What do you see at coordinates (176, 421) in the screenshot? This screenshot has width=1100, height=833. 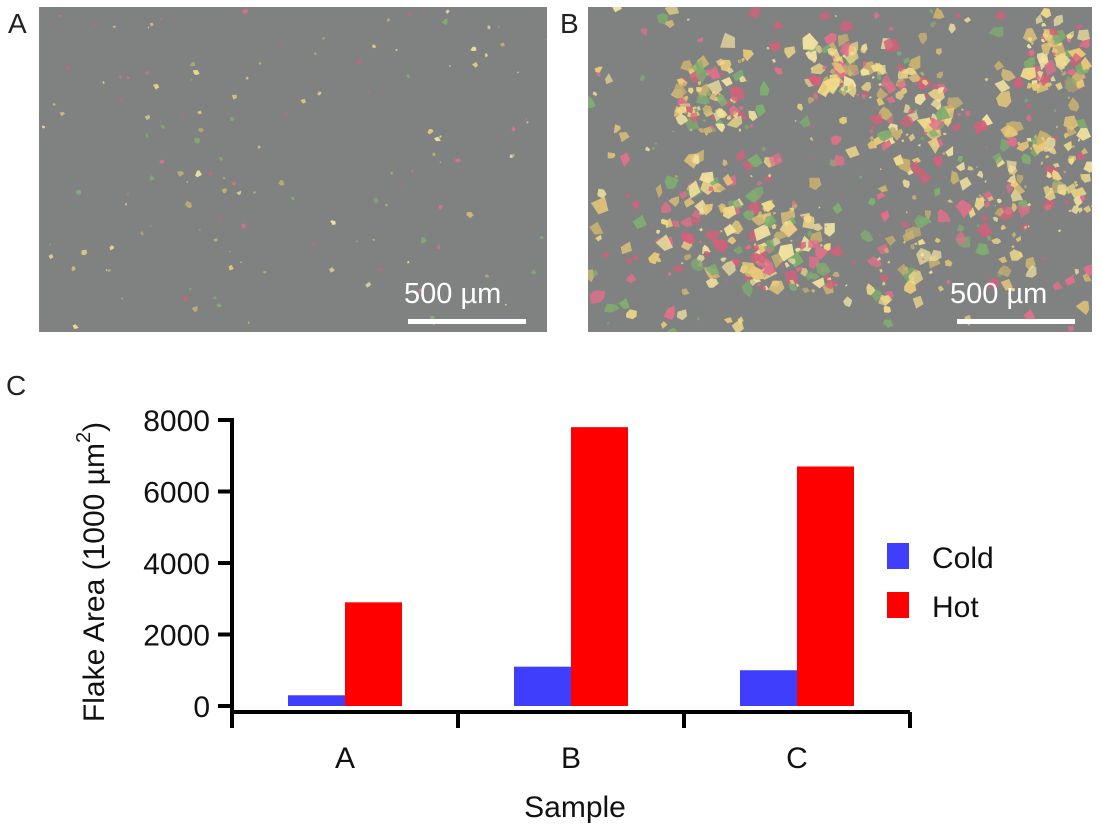 I see `y-tick-label: 8000` at bounding box center [176, 421].